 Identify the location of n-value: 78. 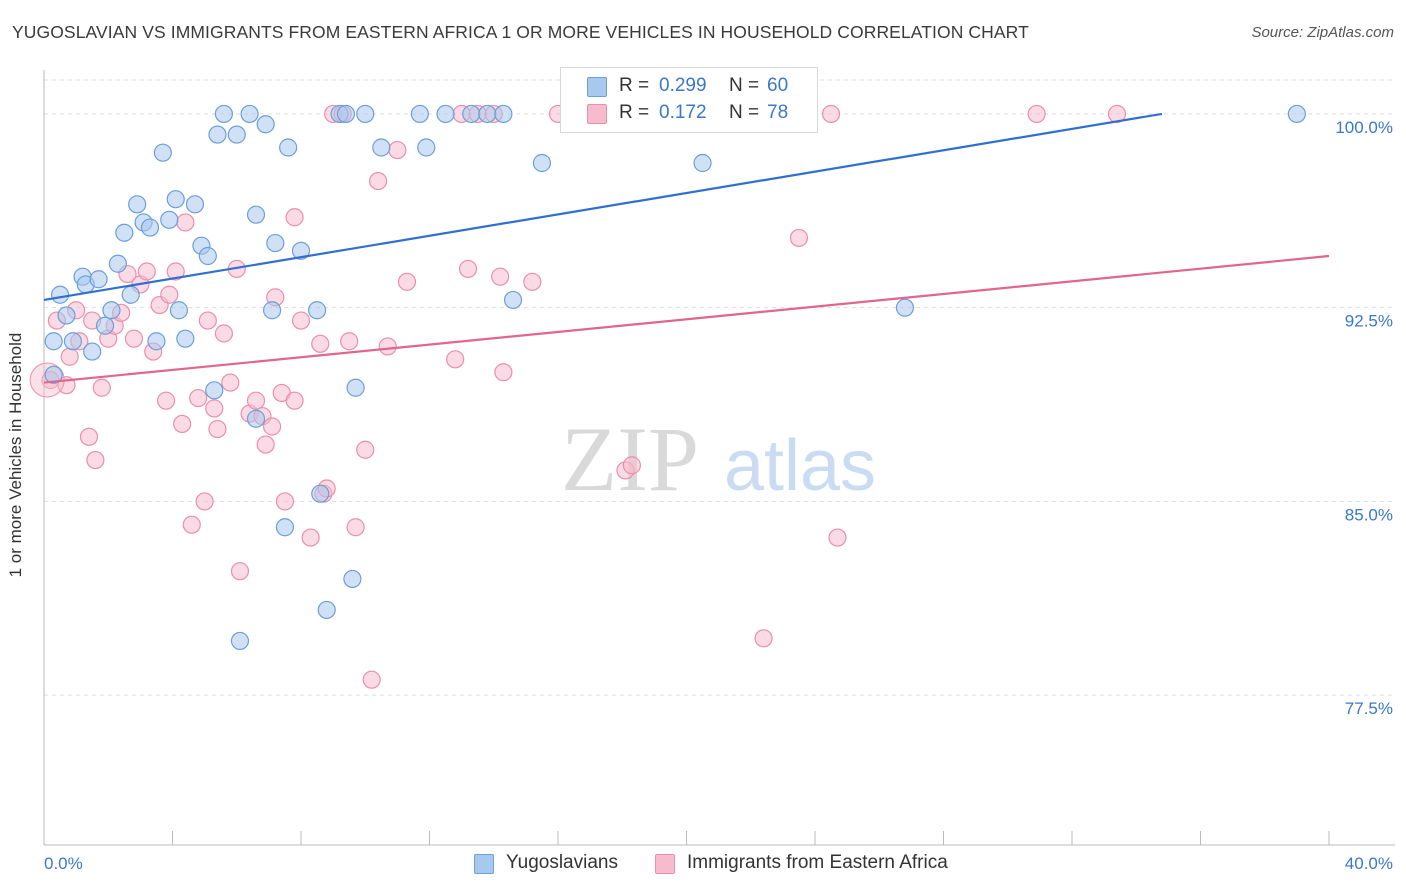
(778, 112).